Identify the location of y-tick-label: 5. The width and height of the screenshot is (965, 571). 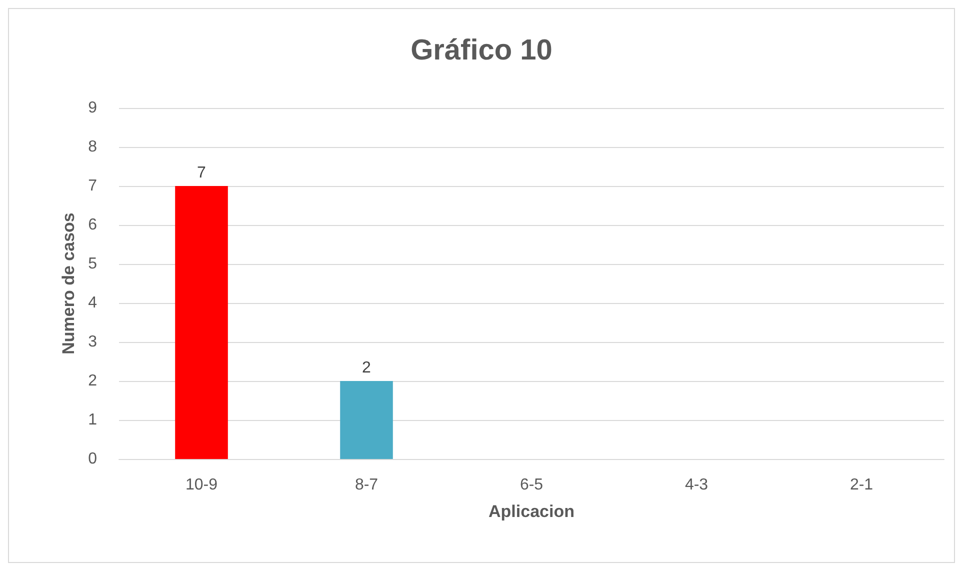
(93, 264).